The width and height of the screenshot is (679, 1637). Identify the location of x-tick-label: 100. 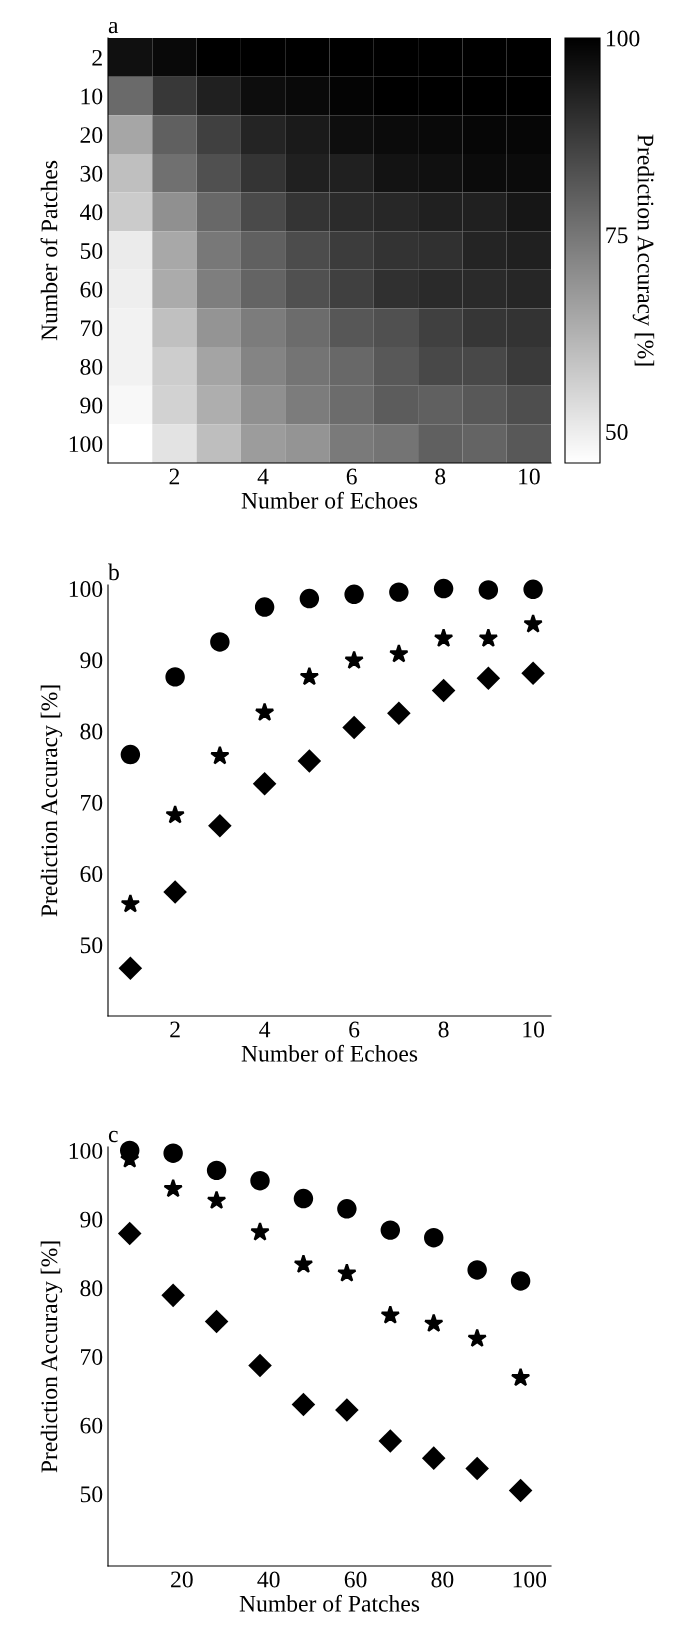
(530, 1579).